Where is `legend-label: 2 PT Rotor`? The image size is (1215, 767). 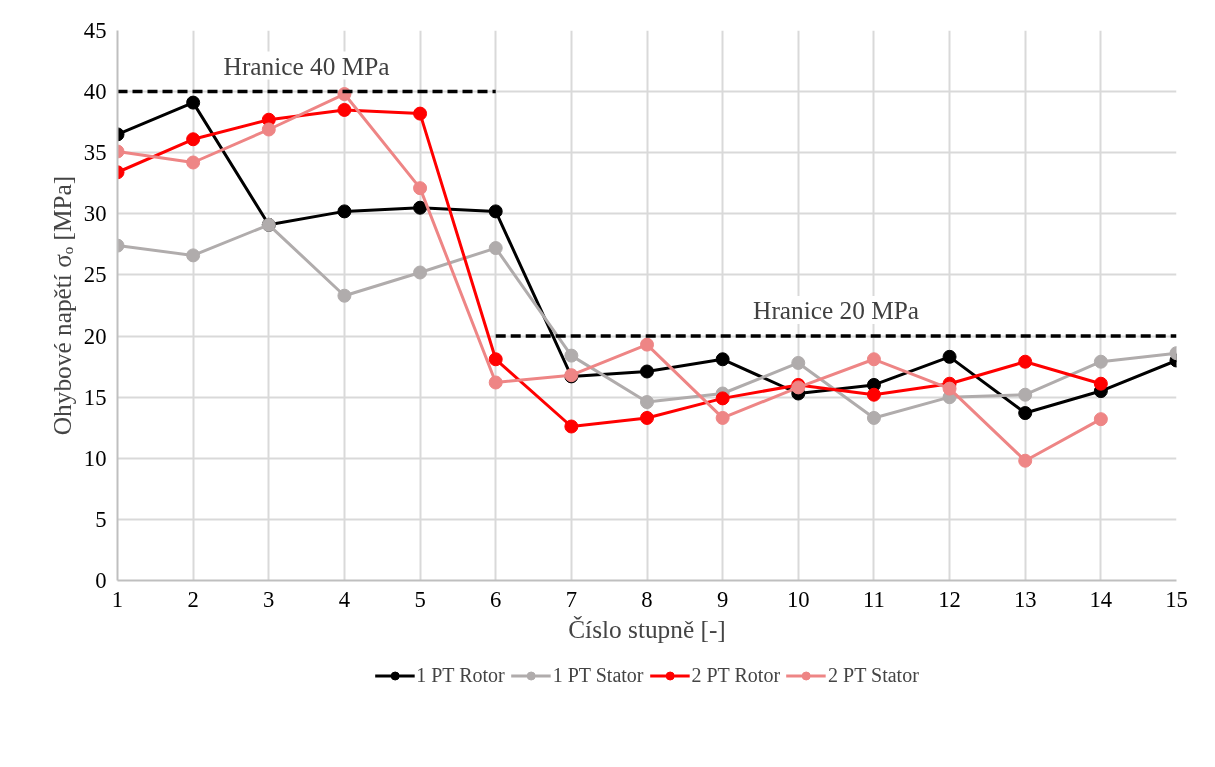 legend-label: 2 PT Rotor is located at coordinates (736, 675).